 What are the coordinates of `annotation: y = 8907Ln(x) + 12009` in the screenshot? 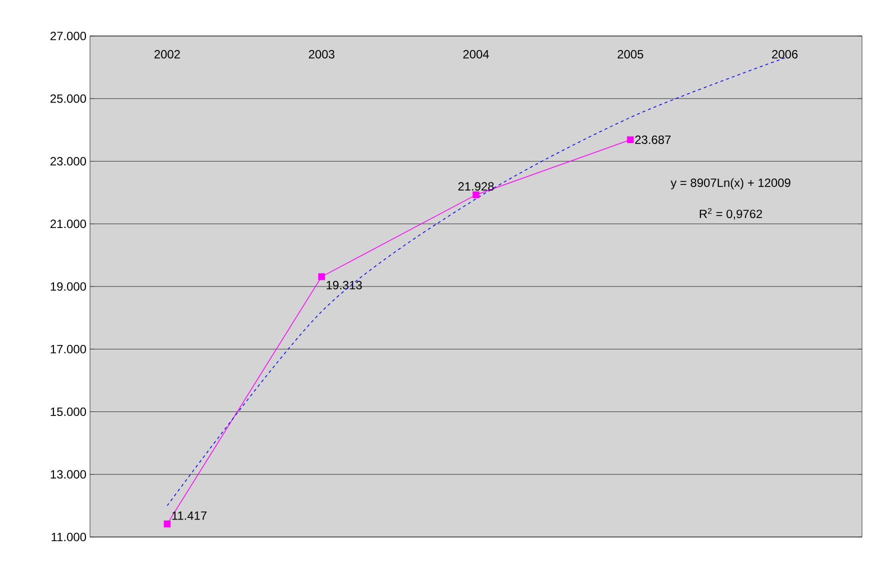 It's located at (730, 184).